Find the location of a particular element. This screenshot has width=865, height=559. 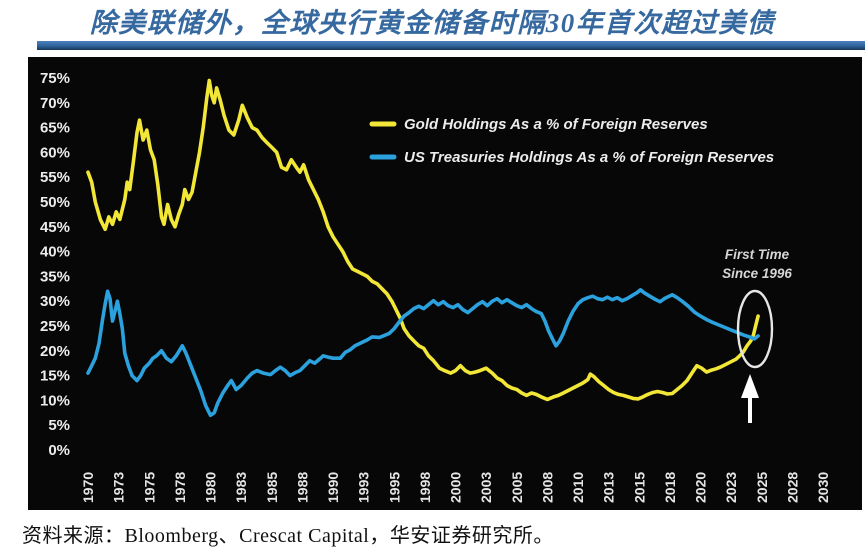

x-tick-label: 1995 is located at coordinates (394, 487).